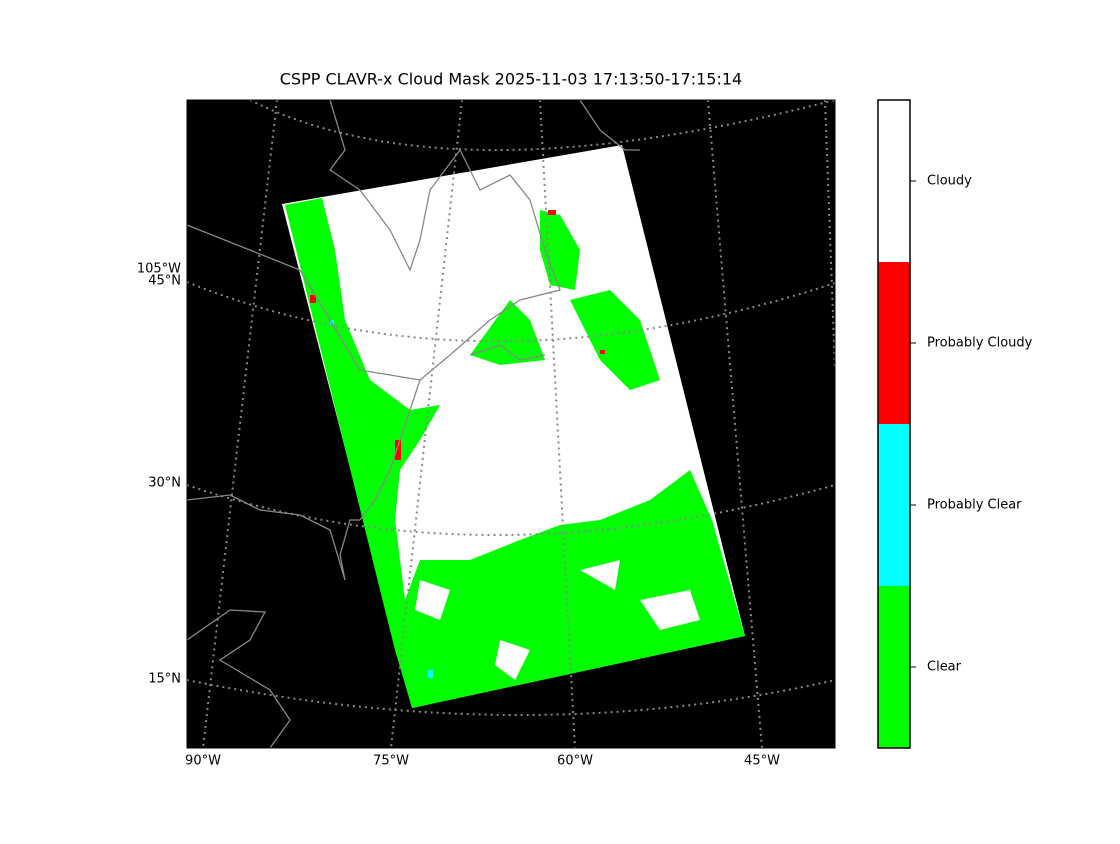 The image size is (1120, 844). Describe the element at coordinates (557, 620) in the screenshot. I see `cloud-patches` at that location.